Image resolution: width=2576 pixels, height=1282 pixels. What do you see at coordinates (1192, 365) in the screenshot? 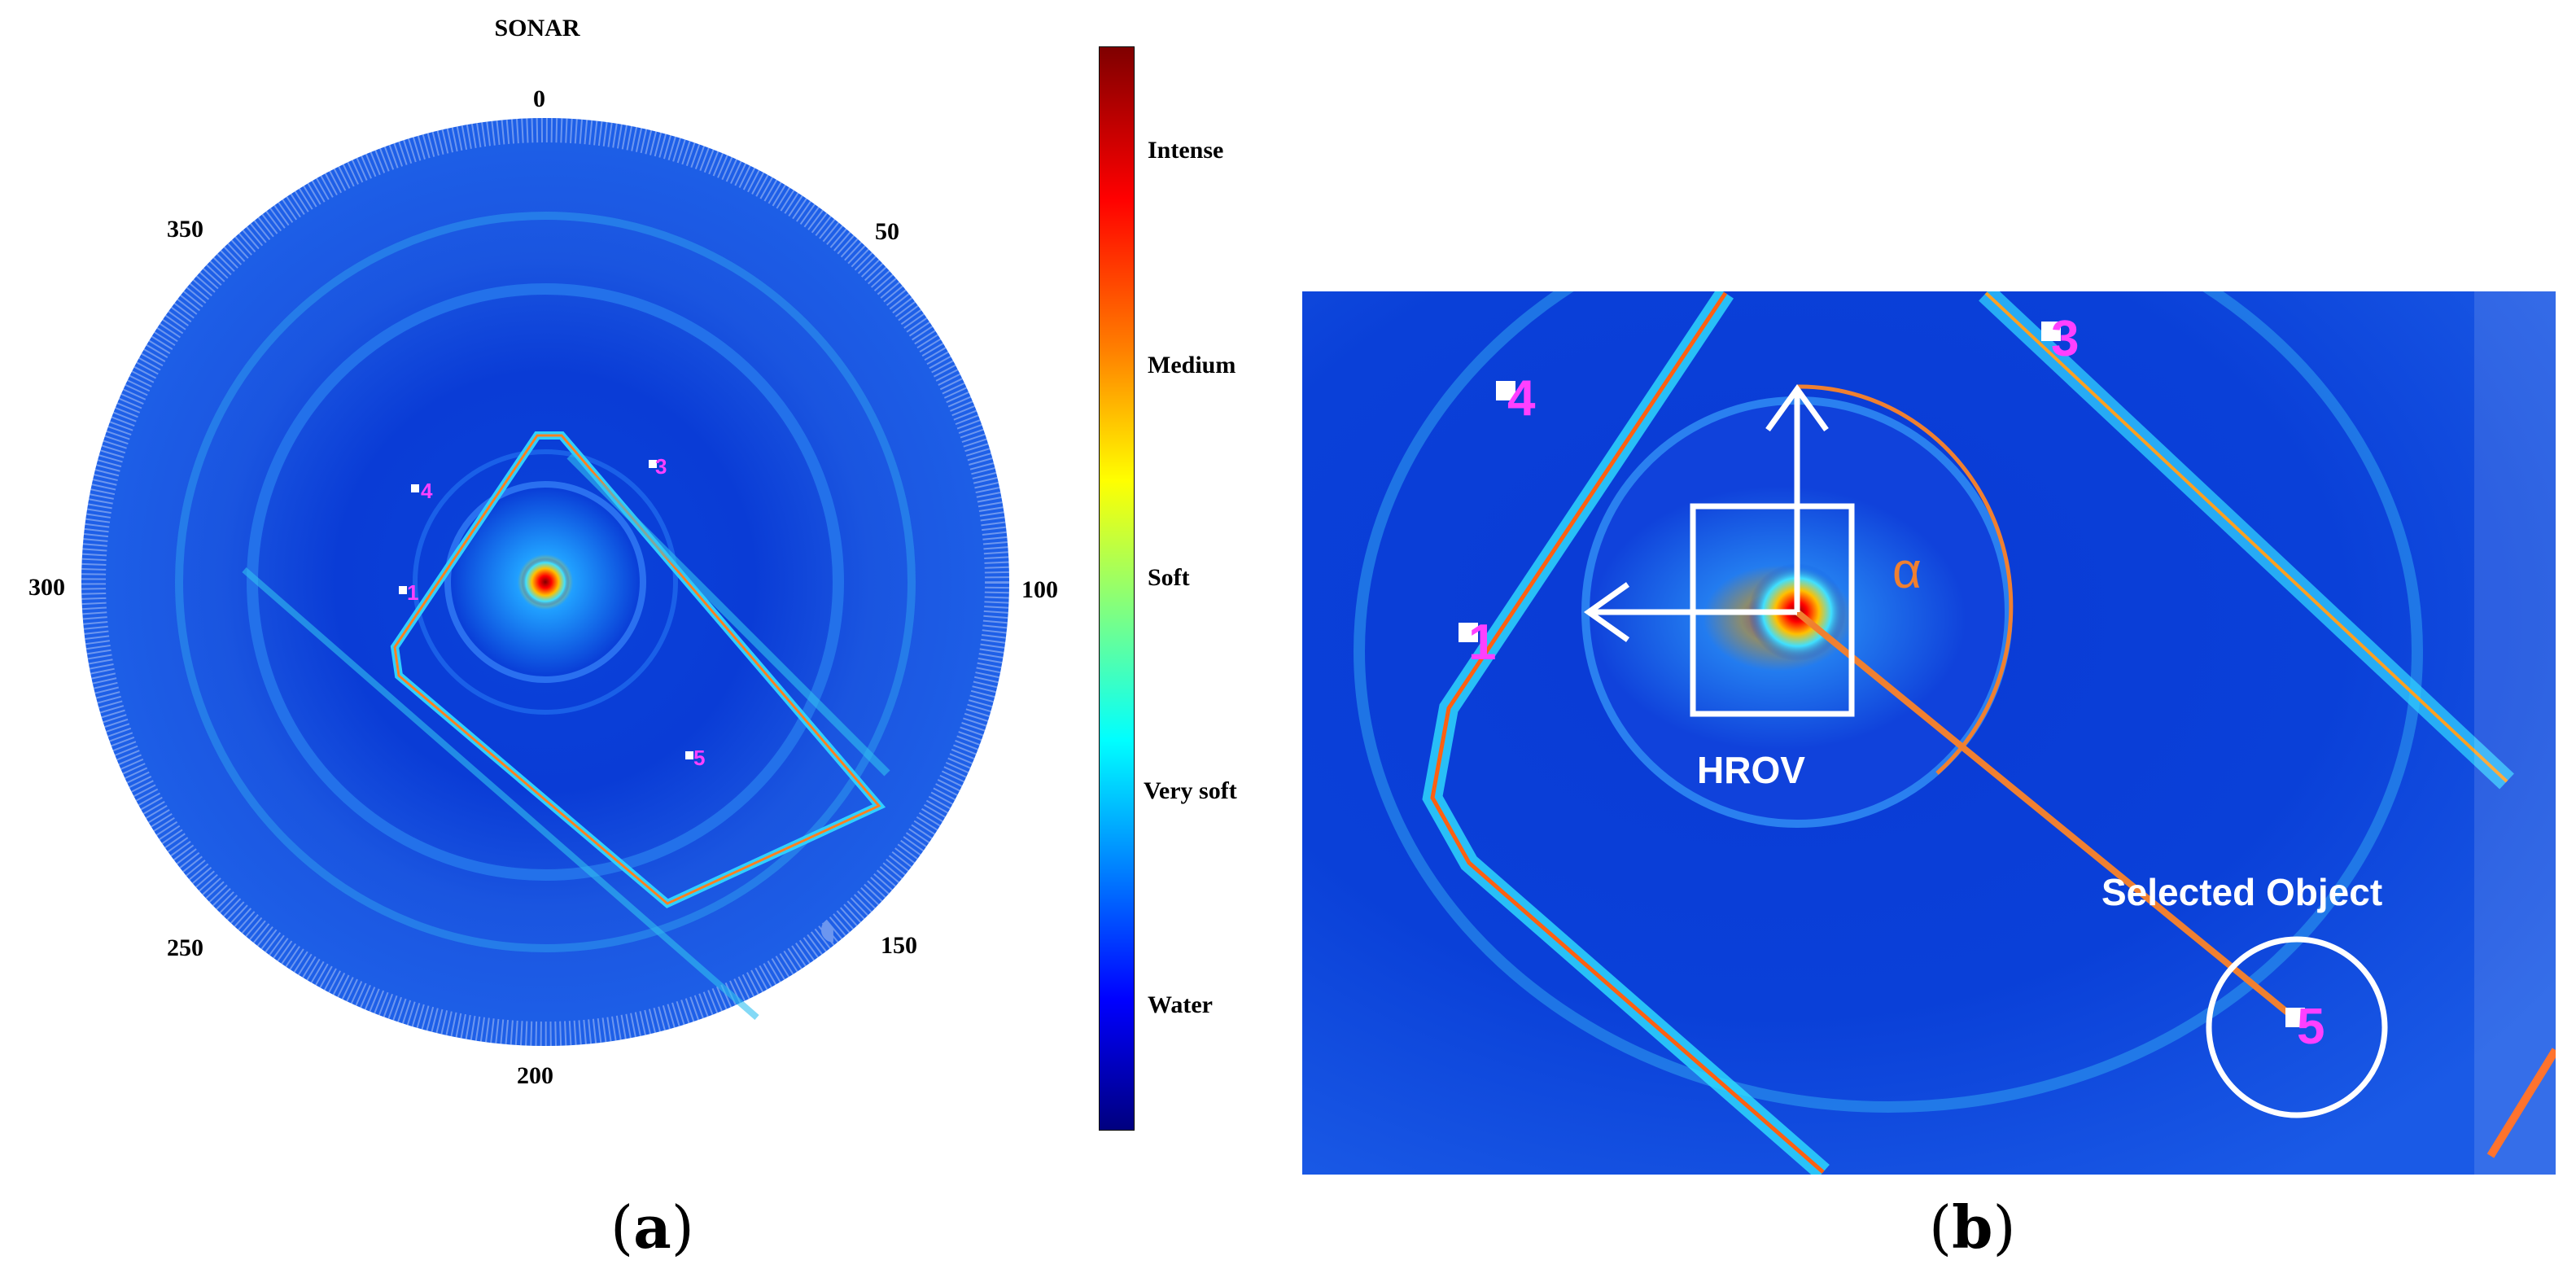
I see `colorbar-label-medium: Medium` at bounding box center [1192, 365].